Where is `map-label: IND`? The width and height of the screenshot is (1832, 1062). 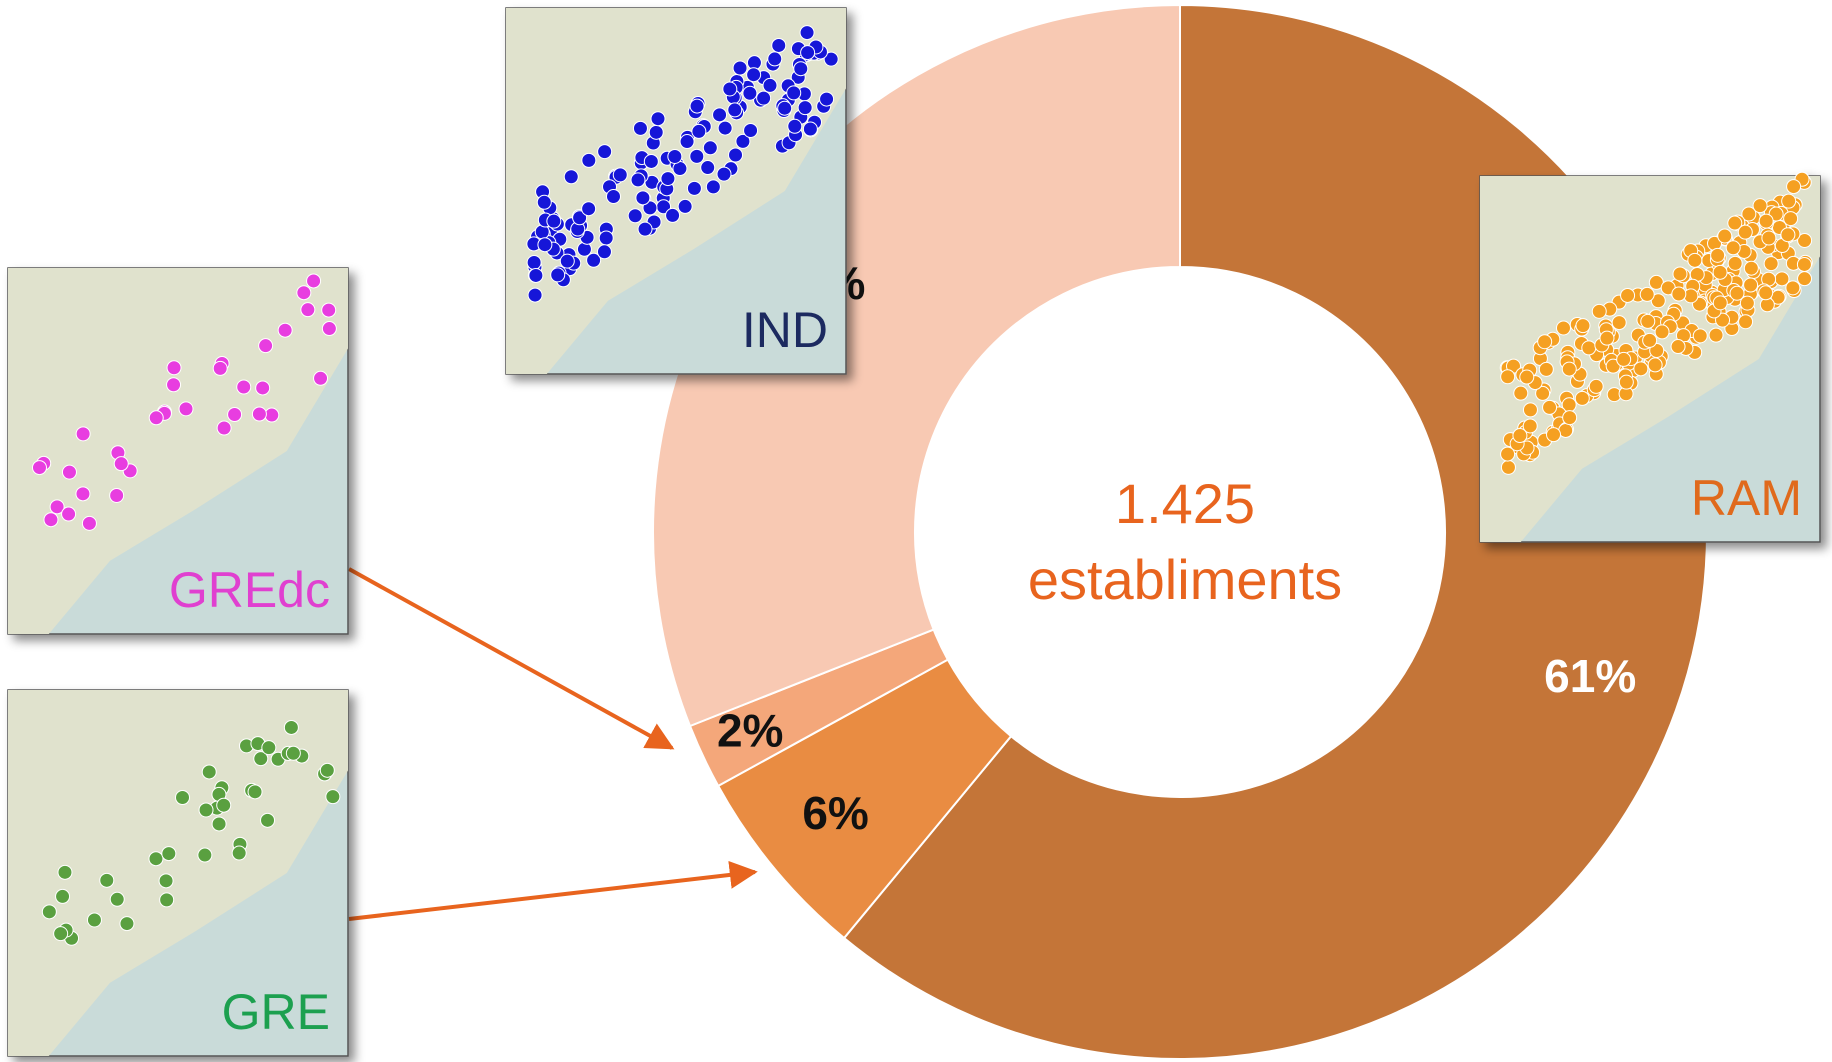 map-label: IND is located at coordinates (785, 330).